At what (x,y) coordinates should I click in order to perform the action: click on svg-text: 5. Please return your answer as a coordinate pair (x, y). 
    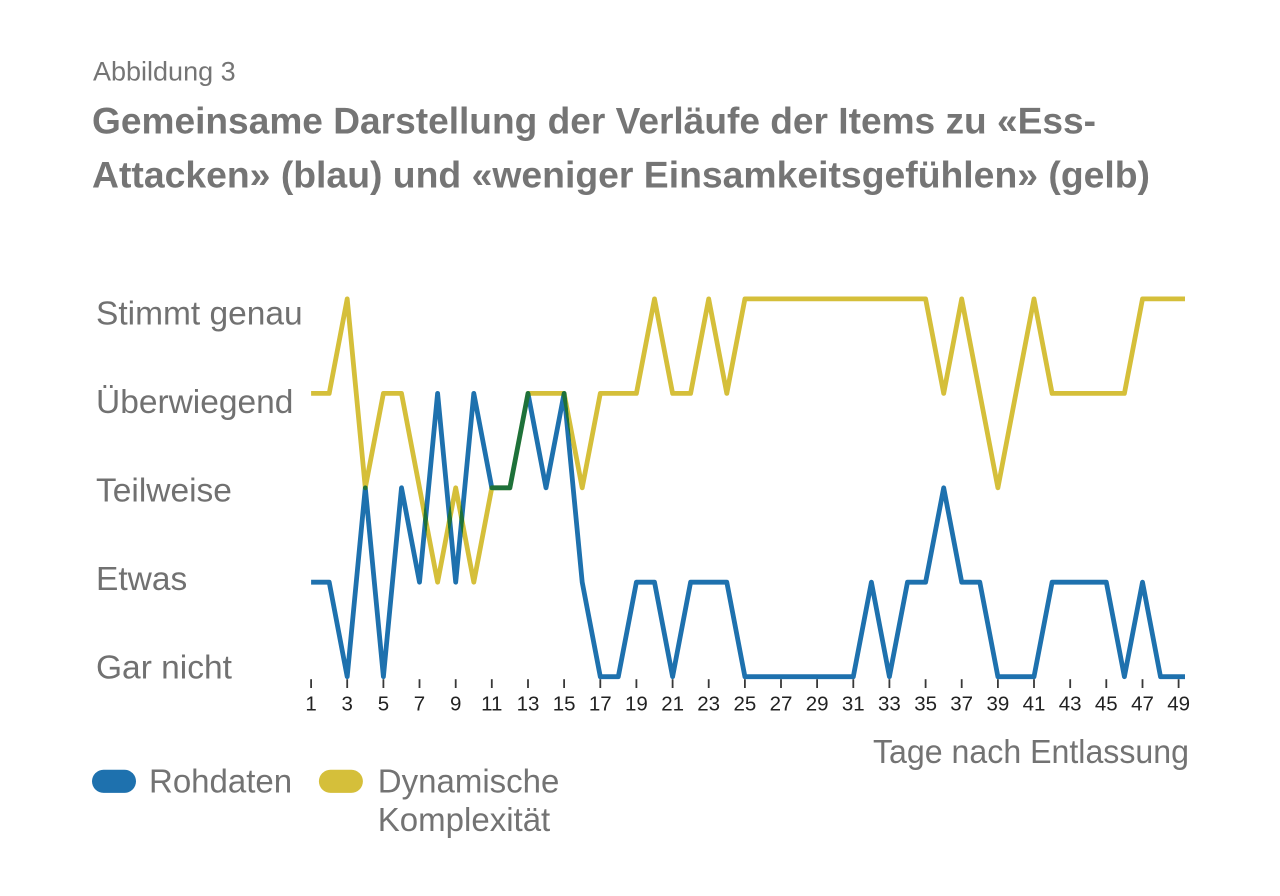
    Looking at the image, I should click on (383, 704).